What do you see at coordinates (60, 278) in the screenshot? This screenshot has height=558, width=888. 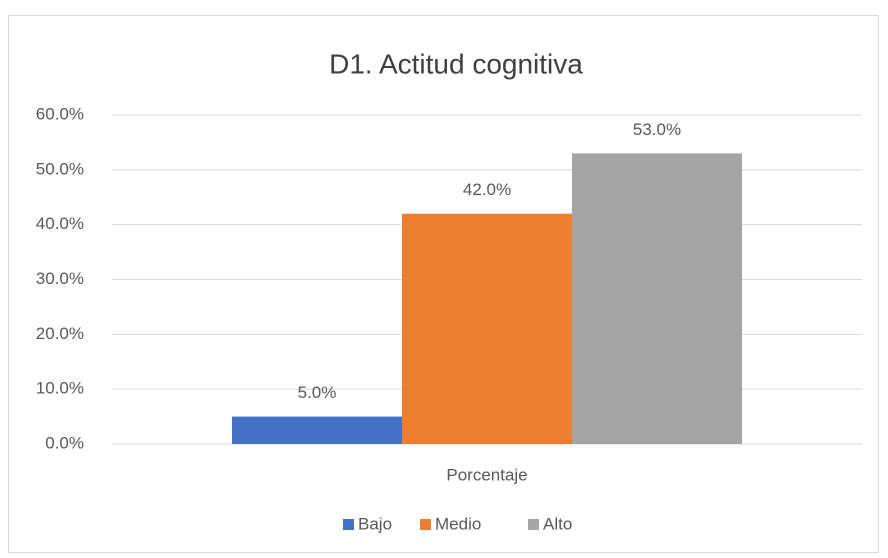 I see `y-tick-label: 30.0%` at bounding box center [60, 278].